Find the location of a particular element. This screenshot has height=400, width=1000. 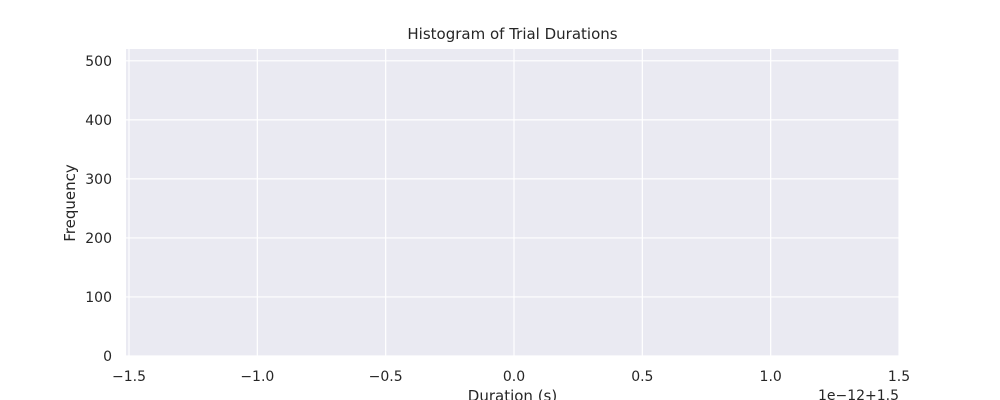

y-tick-label: 400 is located at coordinates (98, 121).